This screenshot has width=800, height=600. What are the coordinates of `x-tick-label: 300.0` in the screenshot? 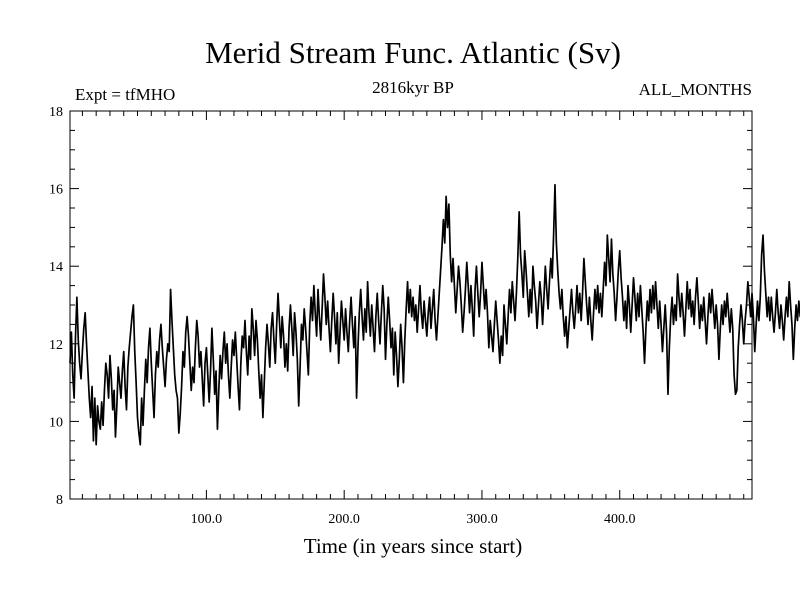 It's located at (482, 519).